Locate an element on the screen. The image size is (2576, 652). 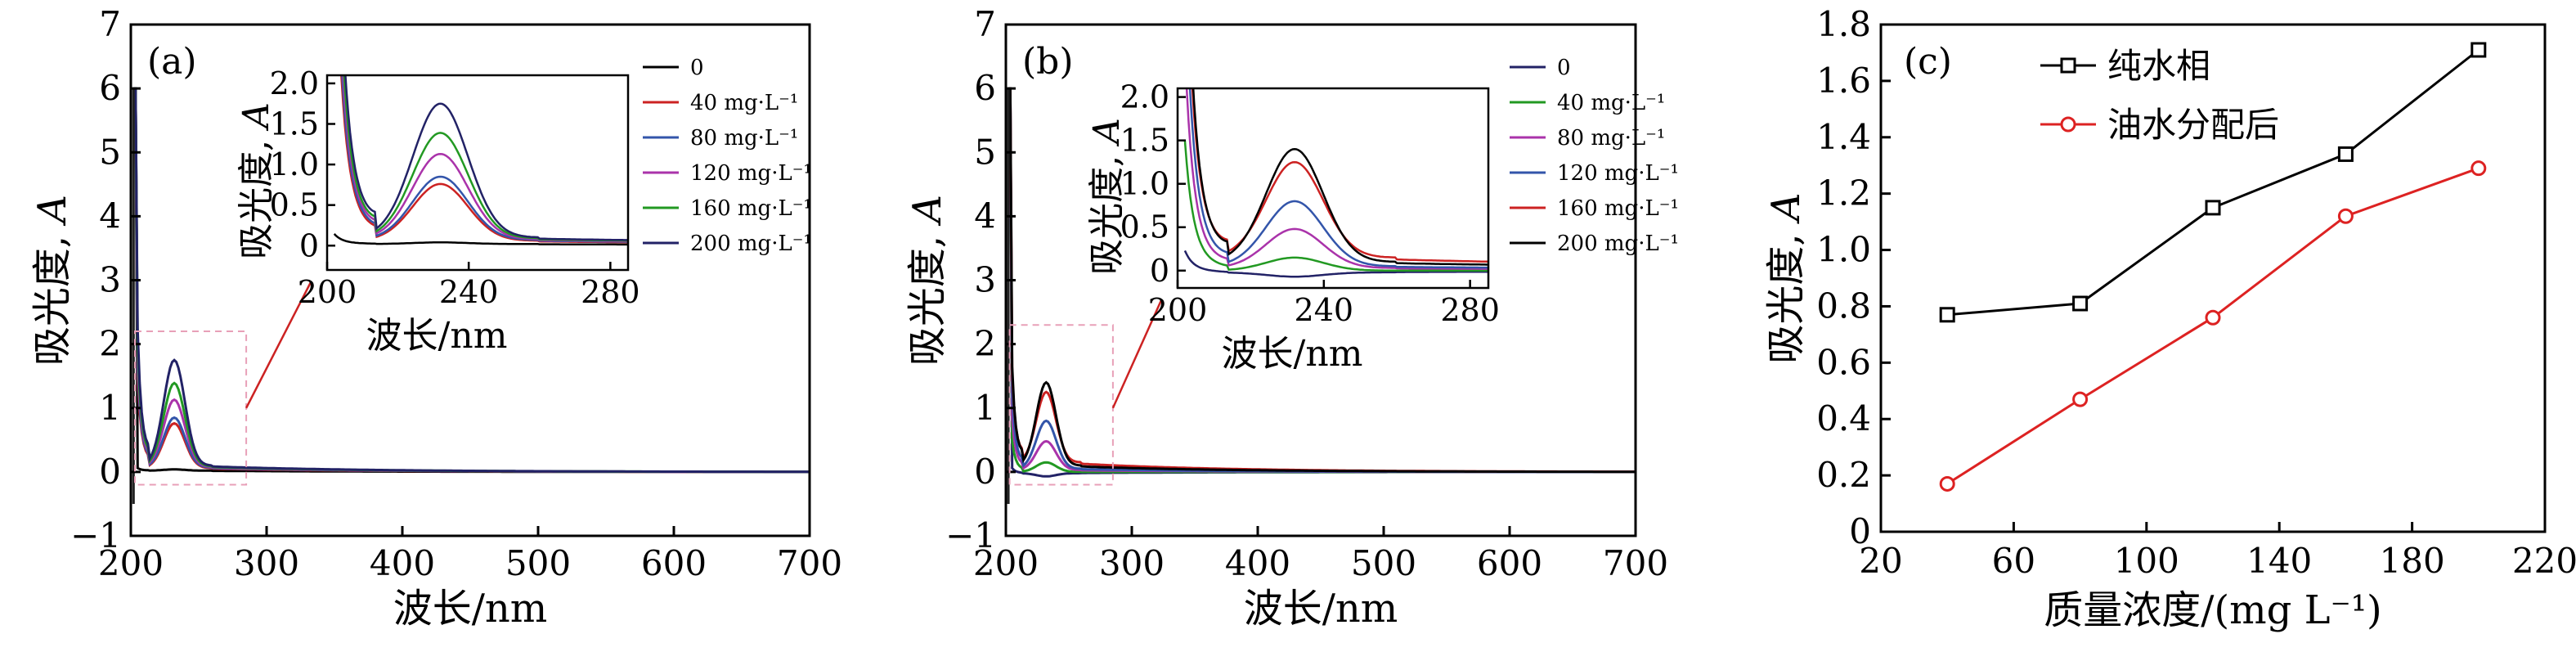
inset-y-tick-label: 1.5 is located at coordinates (1144, 141).